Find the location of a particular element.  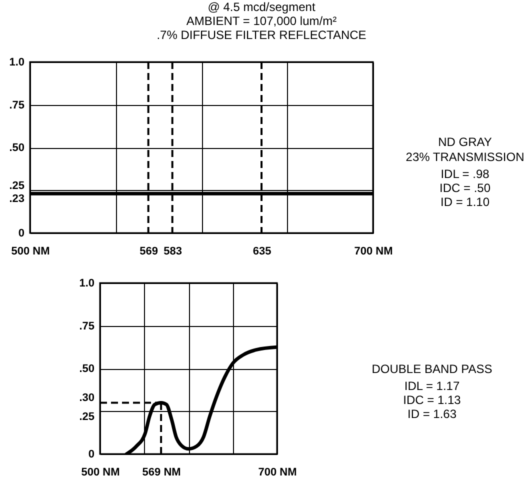

x-tick-label: 583 is located at coordinates (173, 252).